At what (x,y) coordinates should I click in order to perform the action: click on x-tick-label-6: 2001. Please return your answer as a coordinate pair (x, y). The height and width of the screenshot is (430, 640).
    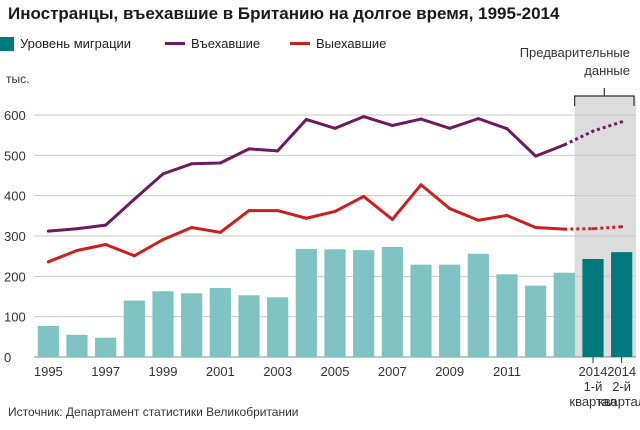
    Looking at the image, I should click on (220, 371).